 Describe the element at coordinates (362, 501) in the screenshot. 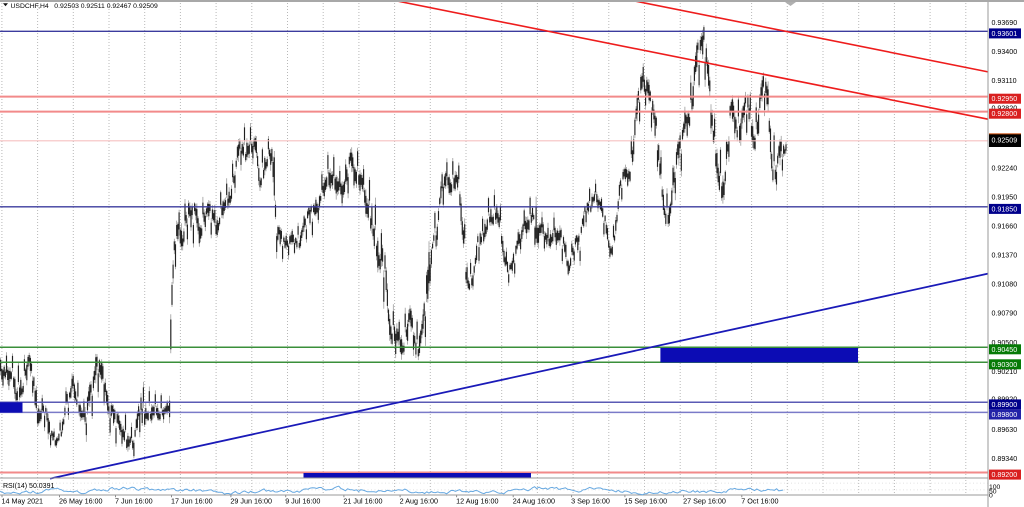

I see `svg-text: 21 Jul 16:00` at that location.